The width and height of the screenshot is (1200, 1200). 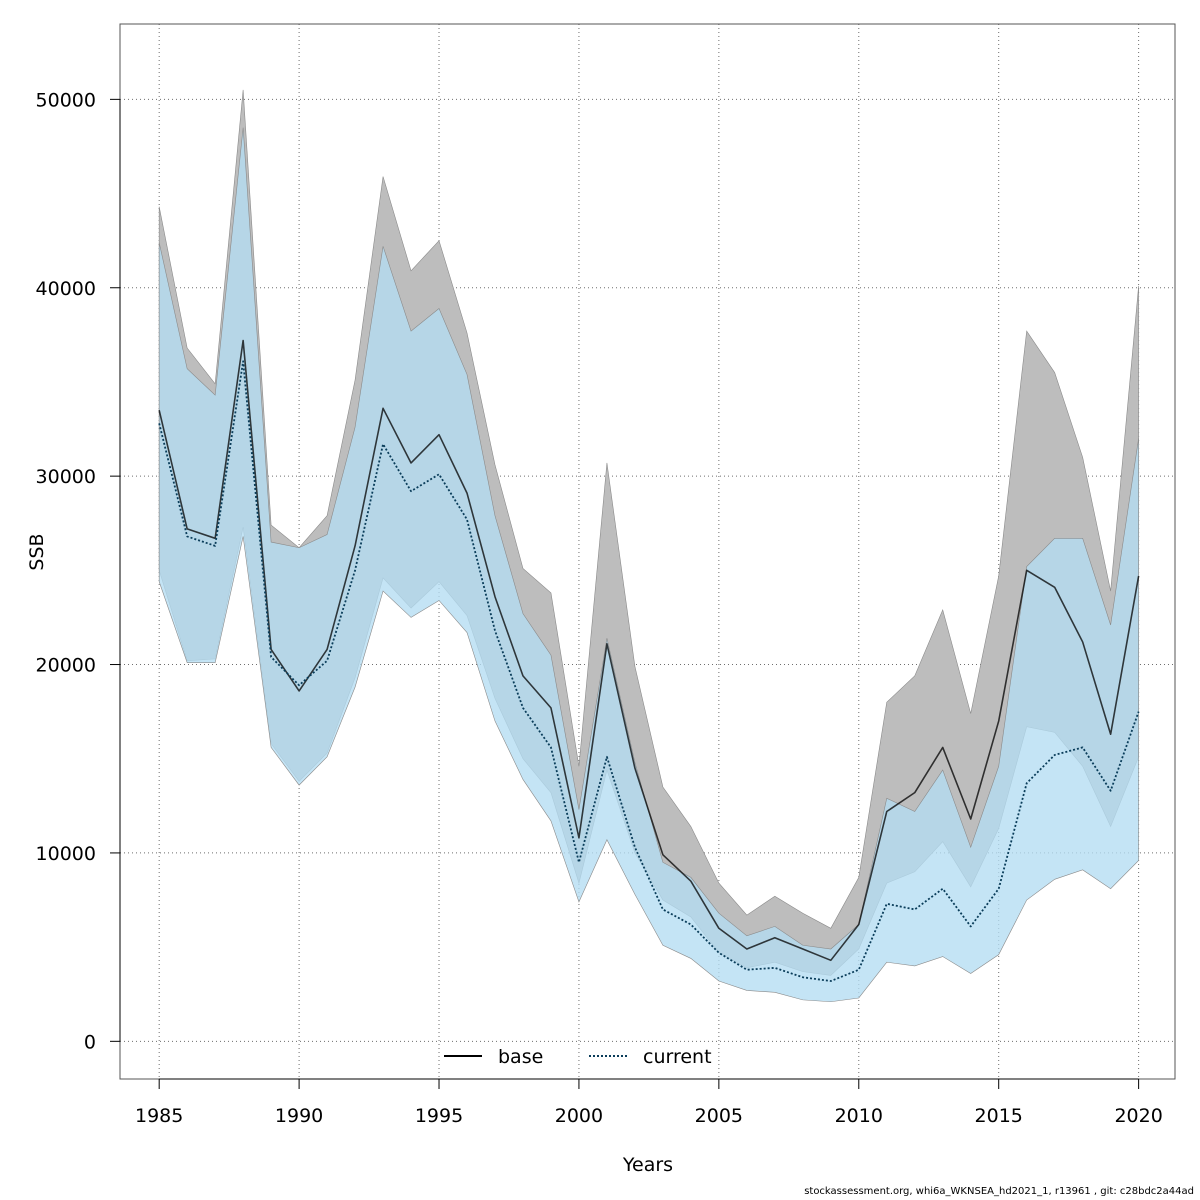 I want to click on legend: base current, so click(x=578, y=1057).